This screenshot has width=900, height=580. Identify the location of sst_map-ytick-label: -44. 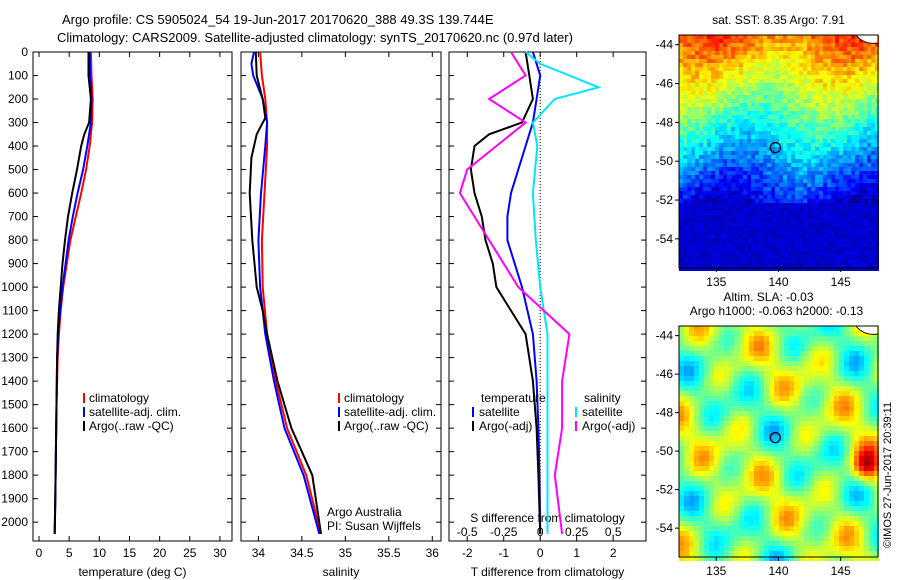
(665, 45).